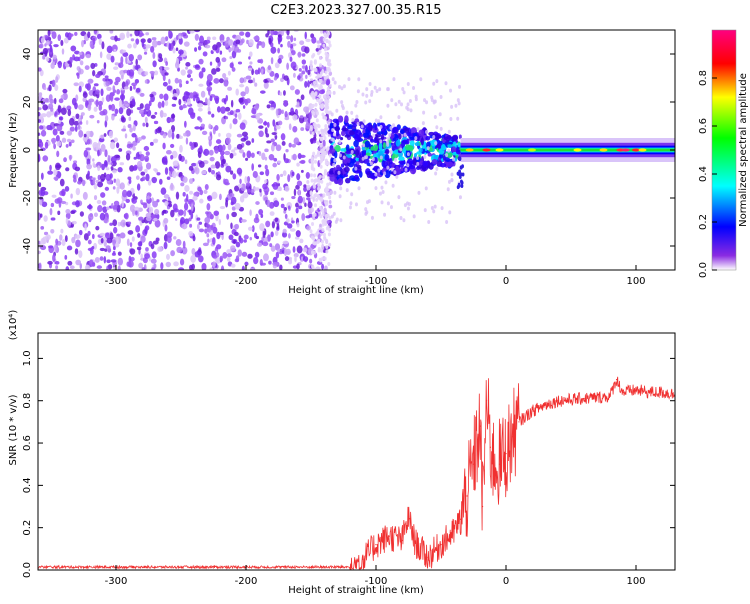 This screenshot has height=604, width=750. Describe the element at coordinates (27, 198) in the screenshot. I see `y-tick-label: -20` at that location.